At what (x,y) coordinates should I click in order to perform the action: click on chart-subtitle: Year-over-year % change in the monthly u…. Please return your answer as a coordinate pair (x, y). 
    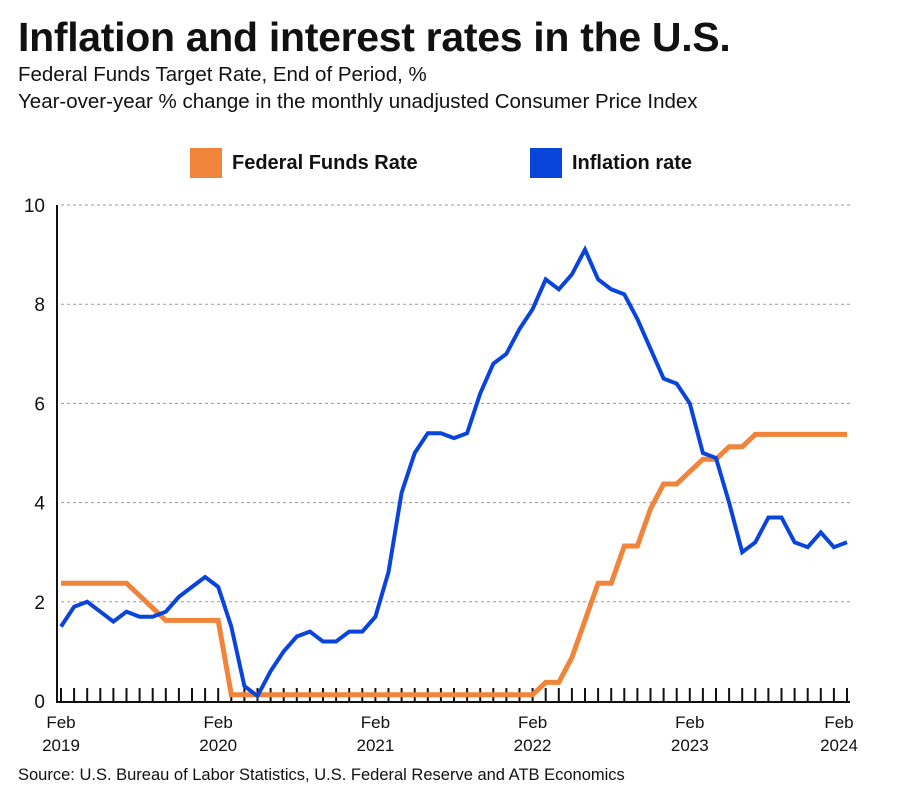
    Looking at the image, I should click on (358, 101).